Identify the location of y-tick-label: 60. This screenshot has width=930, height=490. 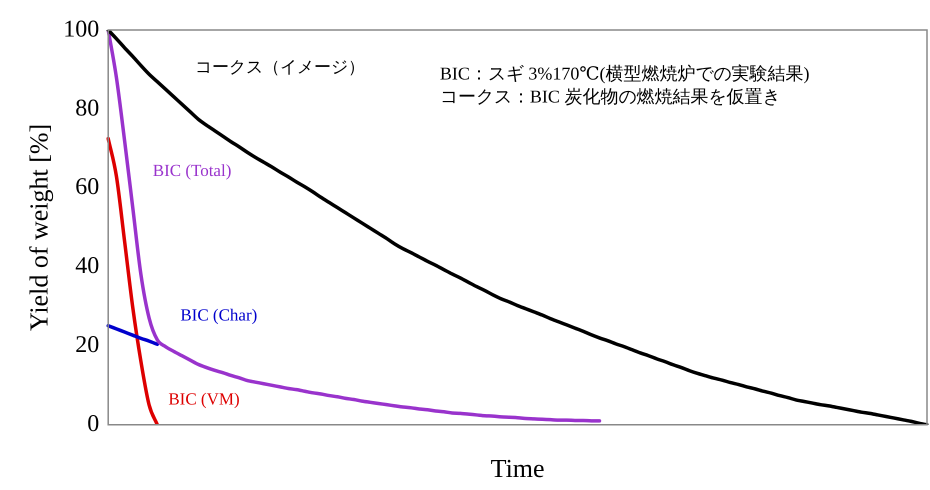
(87, 187).